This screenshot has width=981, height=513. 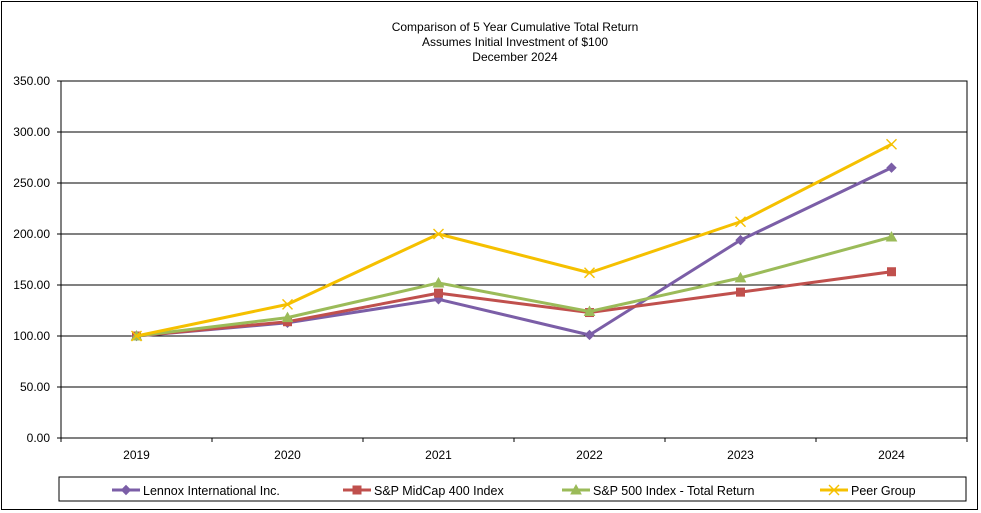 I want to click on chart-title-line-2: Assumes Initial Investment of $100, so click(x=515, y=42).